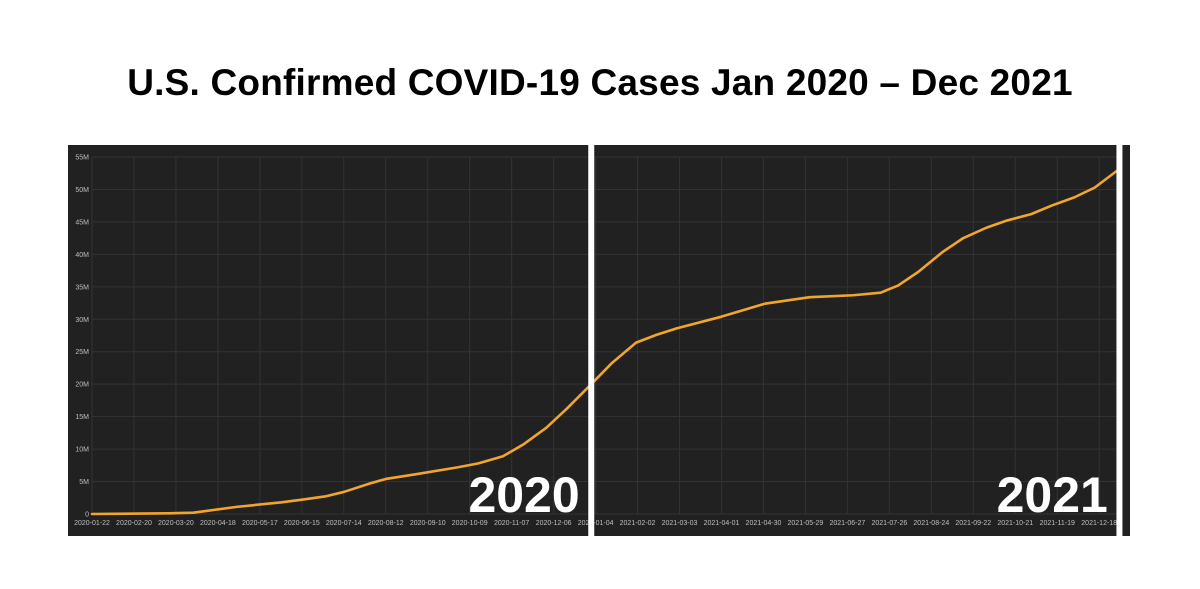 The height and width of the screenshot is (589, 1200). I want to click on x-tick-label: 2020-10-09, so click(470, 523).